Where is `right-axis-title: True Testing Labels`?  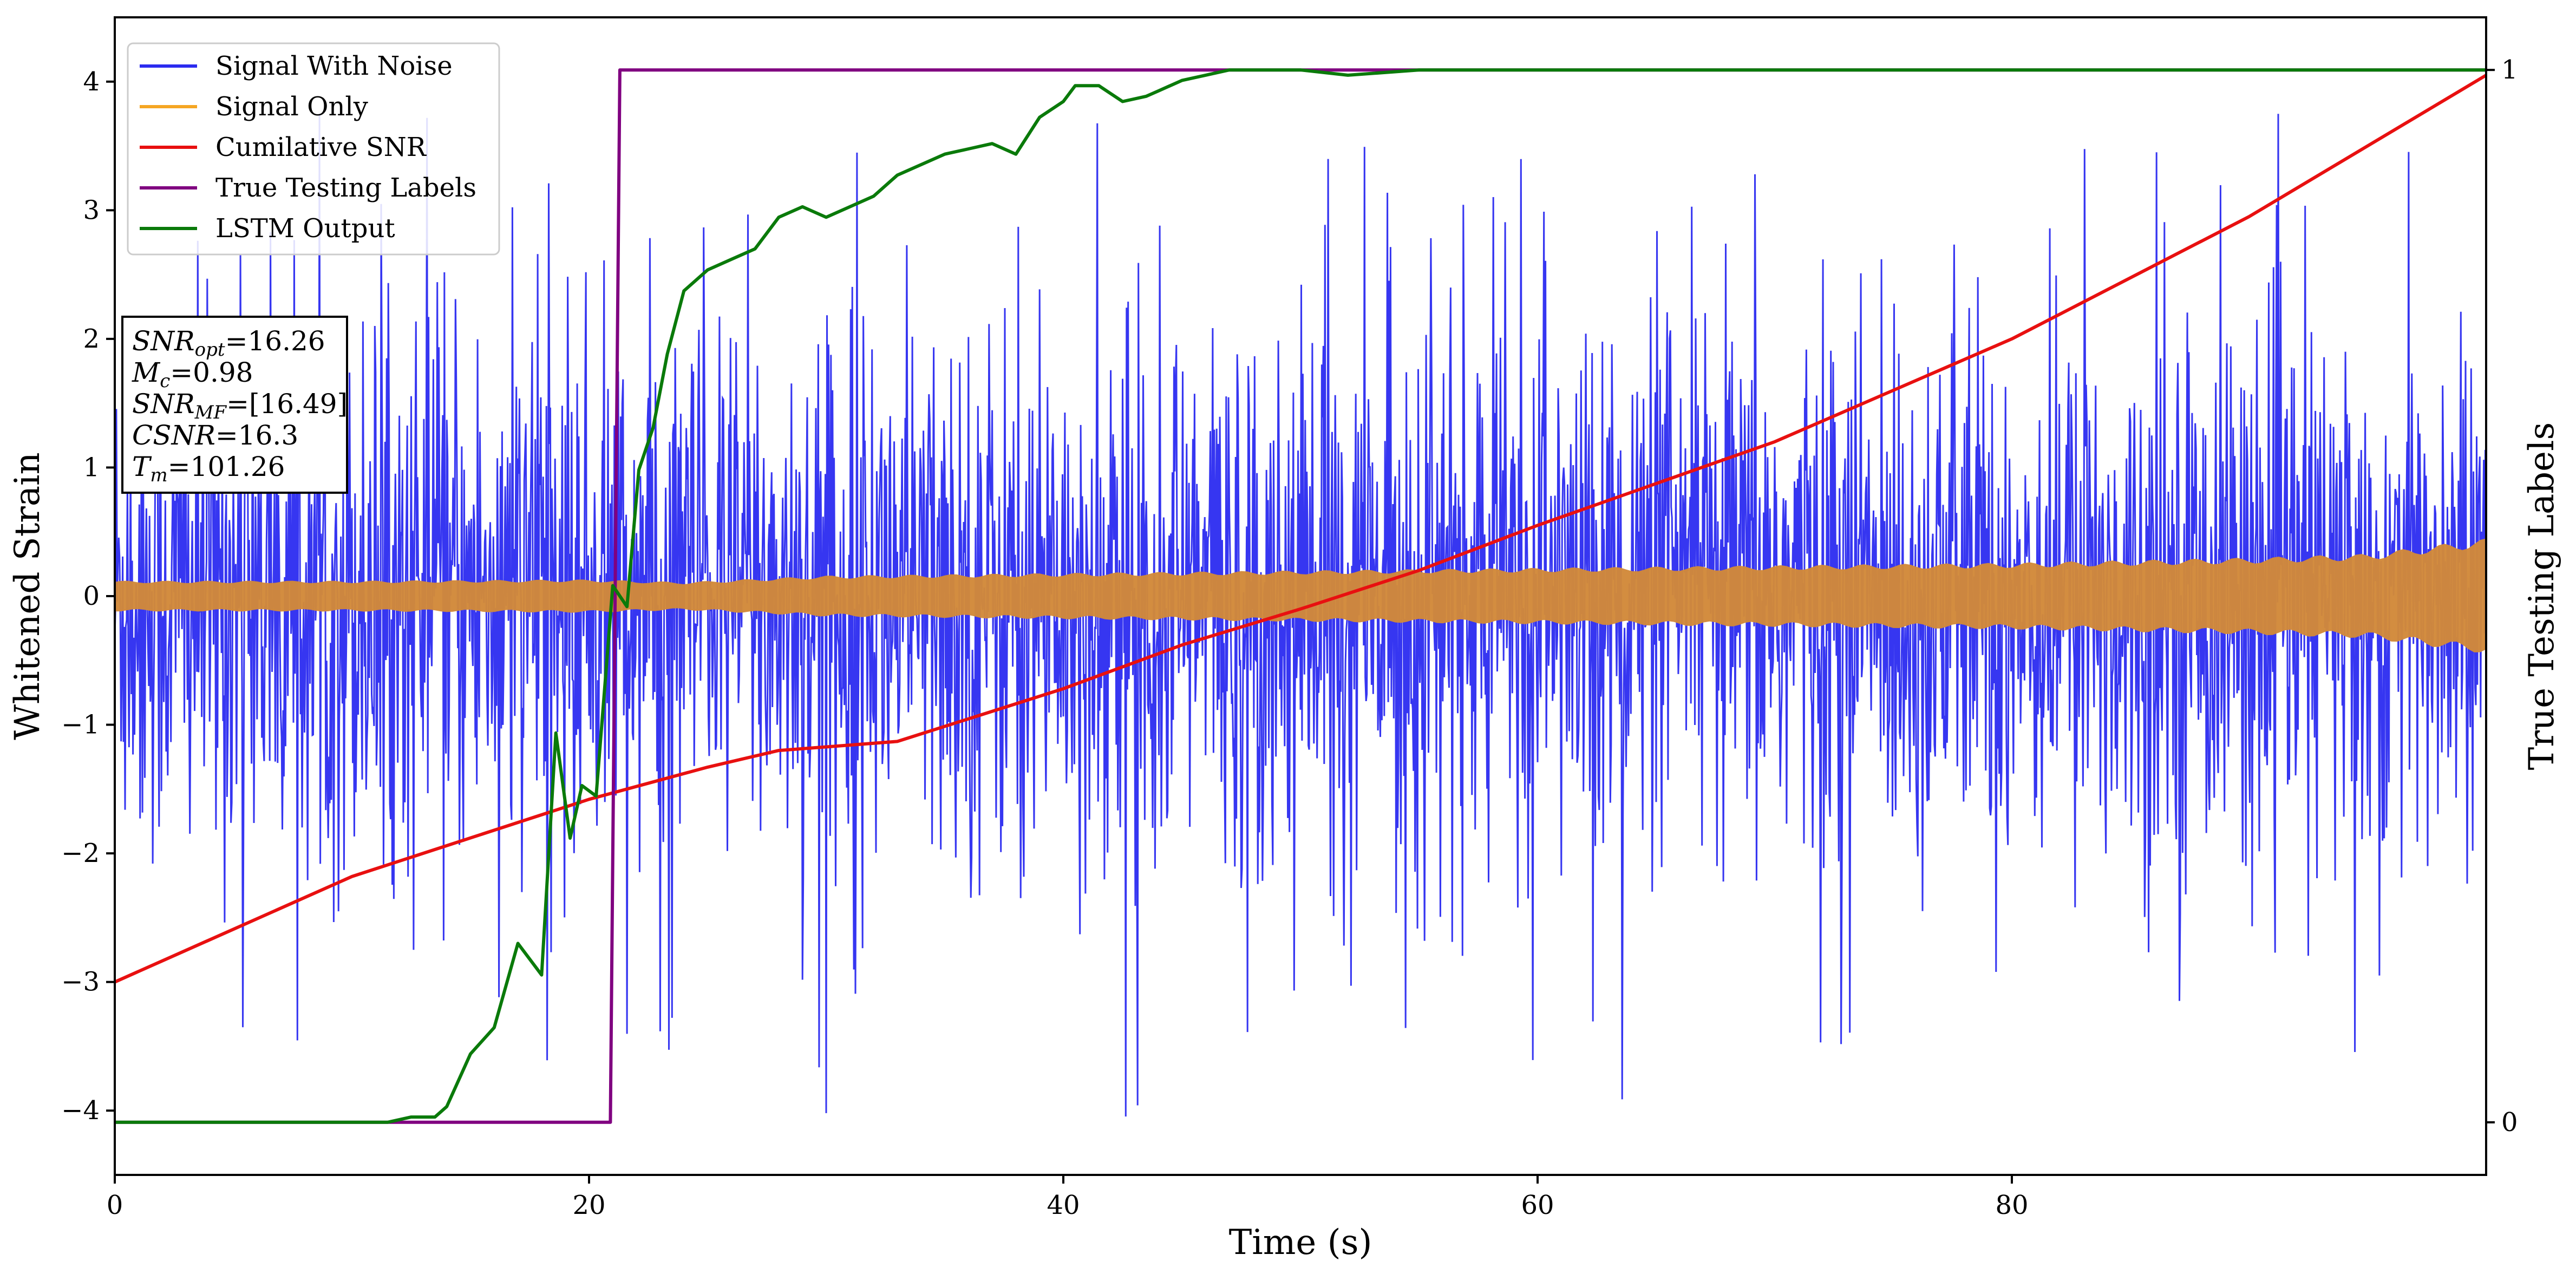
right-axis-title: True Testing Labels is located at coordinates (2542, 596).